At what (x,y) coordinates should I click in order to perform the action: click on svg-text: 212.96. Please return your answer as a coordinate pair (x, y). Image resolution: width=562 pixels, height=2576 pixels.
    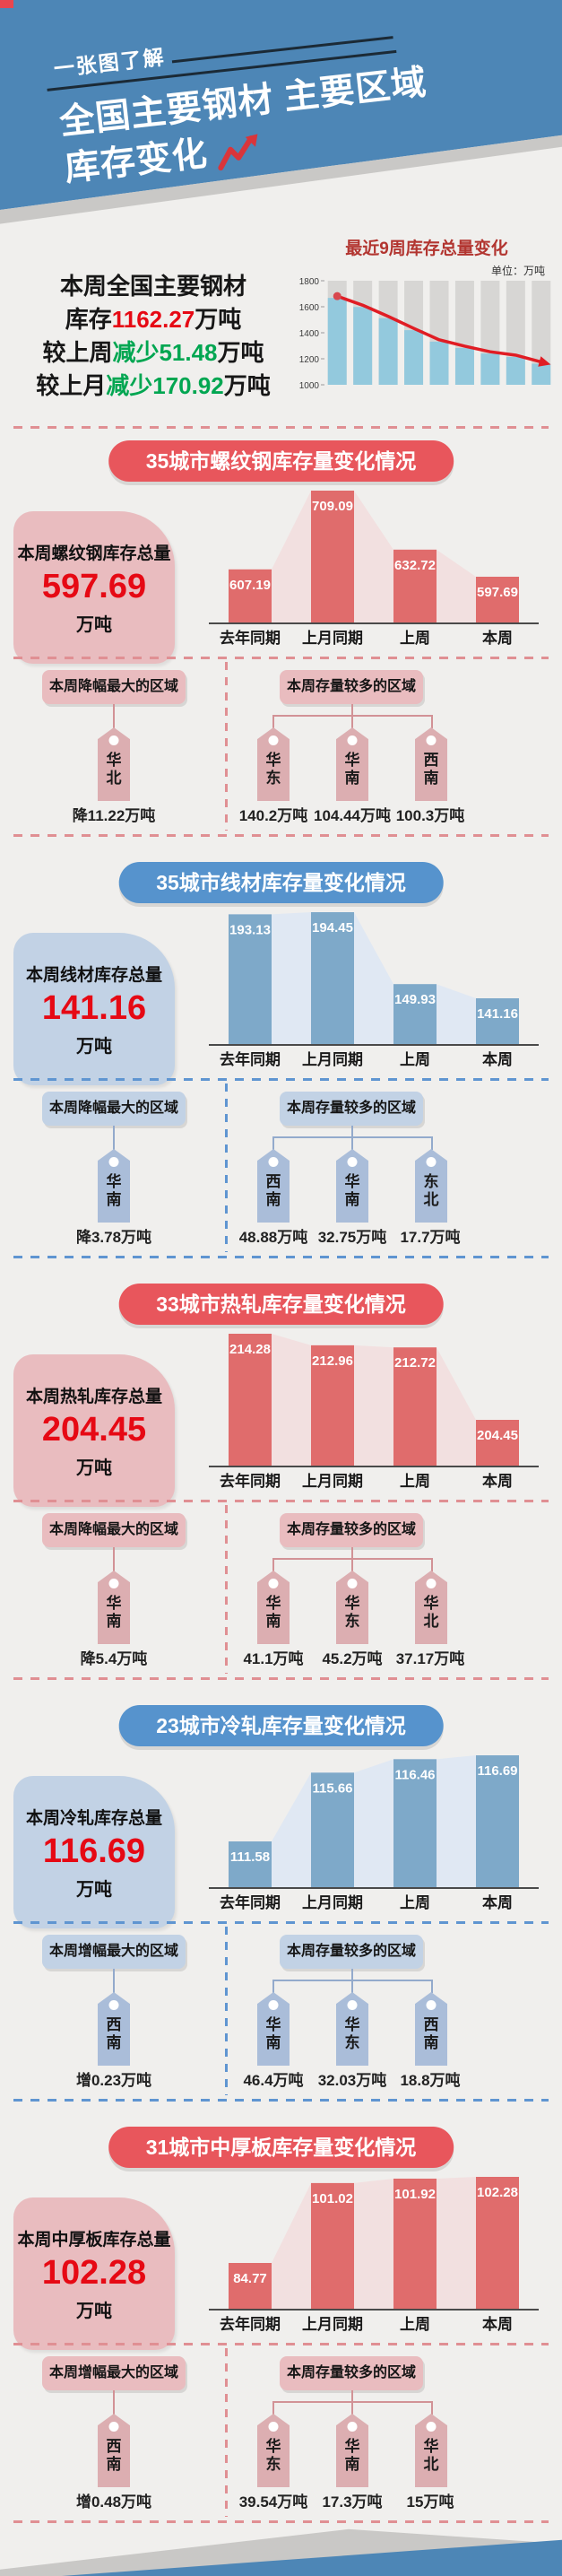
    Looking at the image, I should click on (332, 1361).